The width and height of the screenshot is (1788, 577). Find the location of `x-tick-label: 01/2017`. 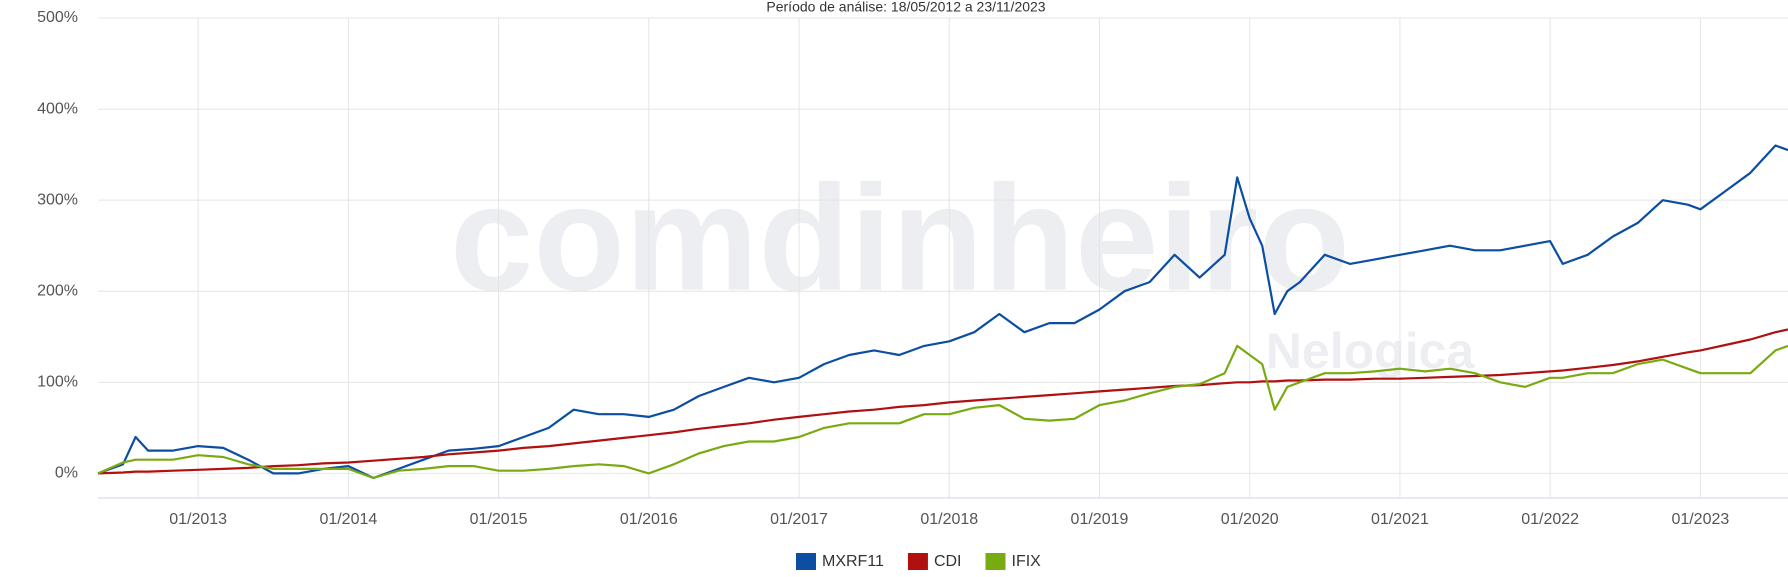

x-tick-label: 01/2017 is located at coordinates (799, 519).